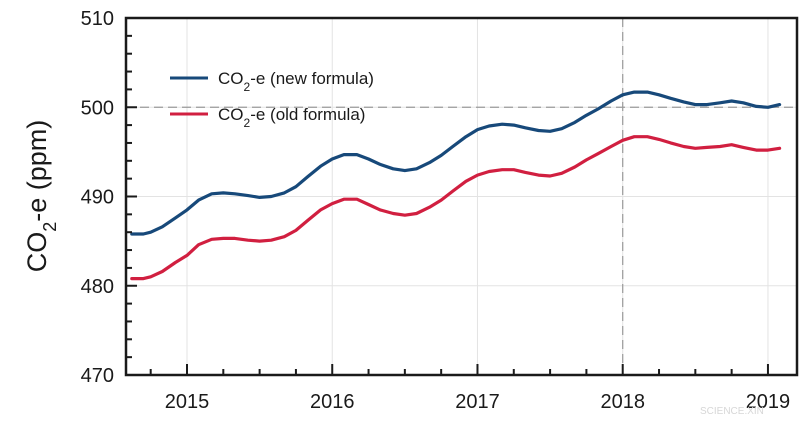 The width and height of the screenshot is (800, 421). What do you see at coordinates (97, 19) in the screenshot?
I see `y-tick-label-510: 510` at bounding box center [97, 19].